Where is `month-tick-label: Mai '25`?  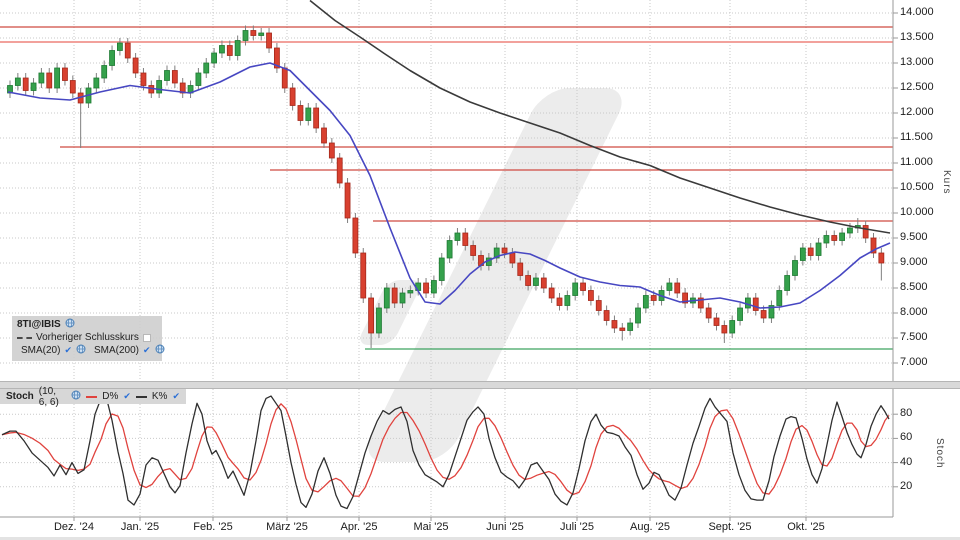
month-tick-label: Mai '25 is located at coordinates (431, 527).